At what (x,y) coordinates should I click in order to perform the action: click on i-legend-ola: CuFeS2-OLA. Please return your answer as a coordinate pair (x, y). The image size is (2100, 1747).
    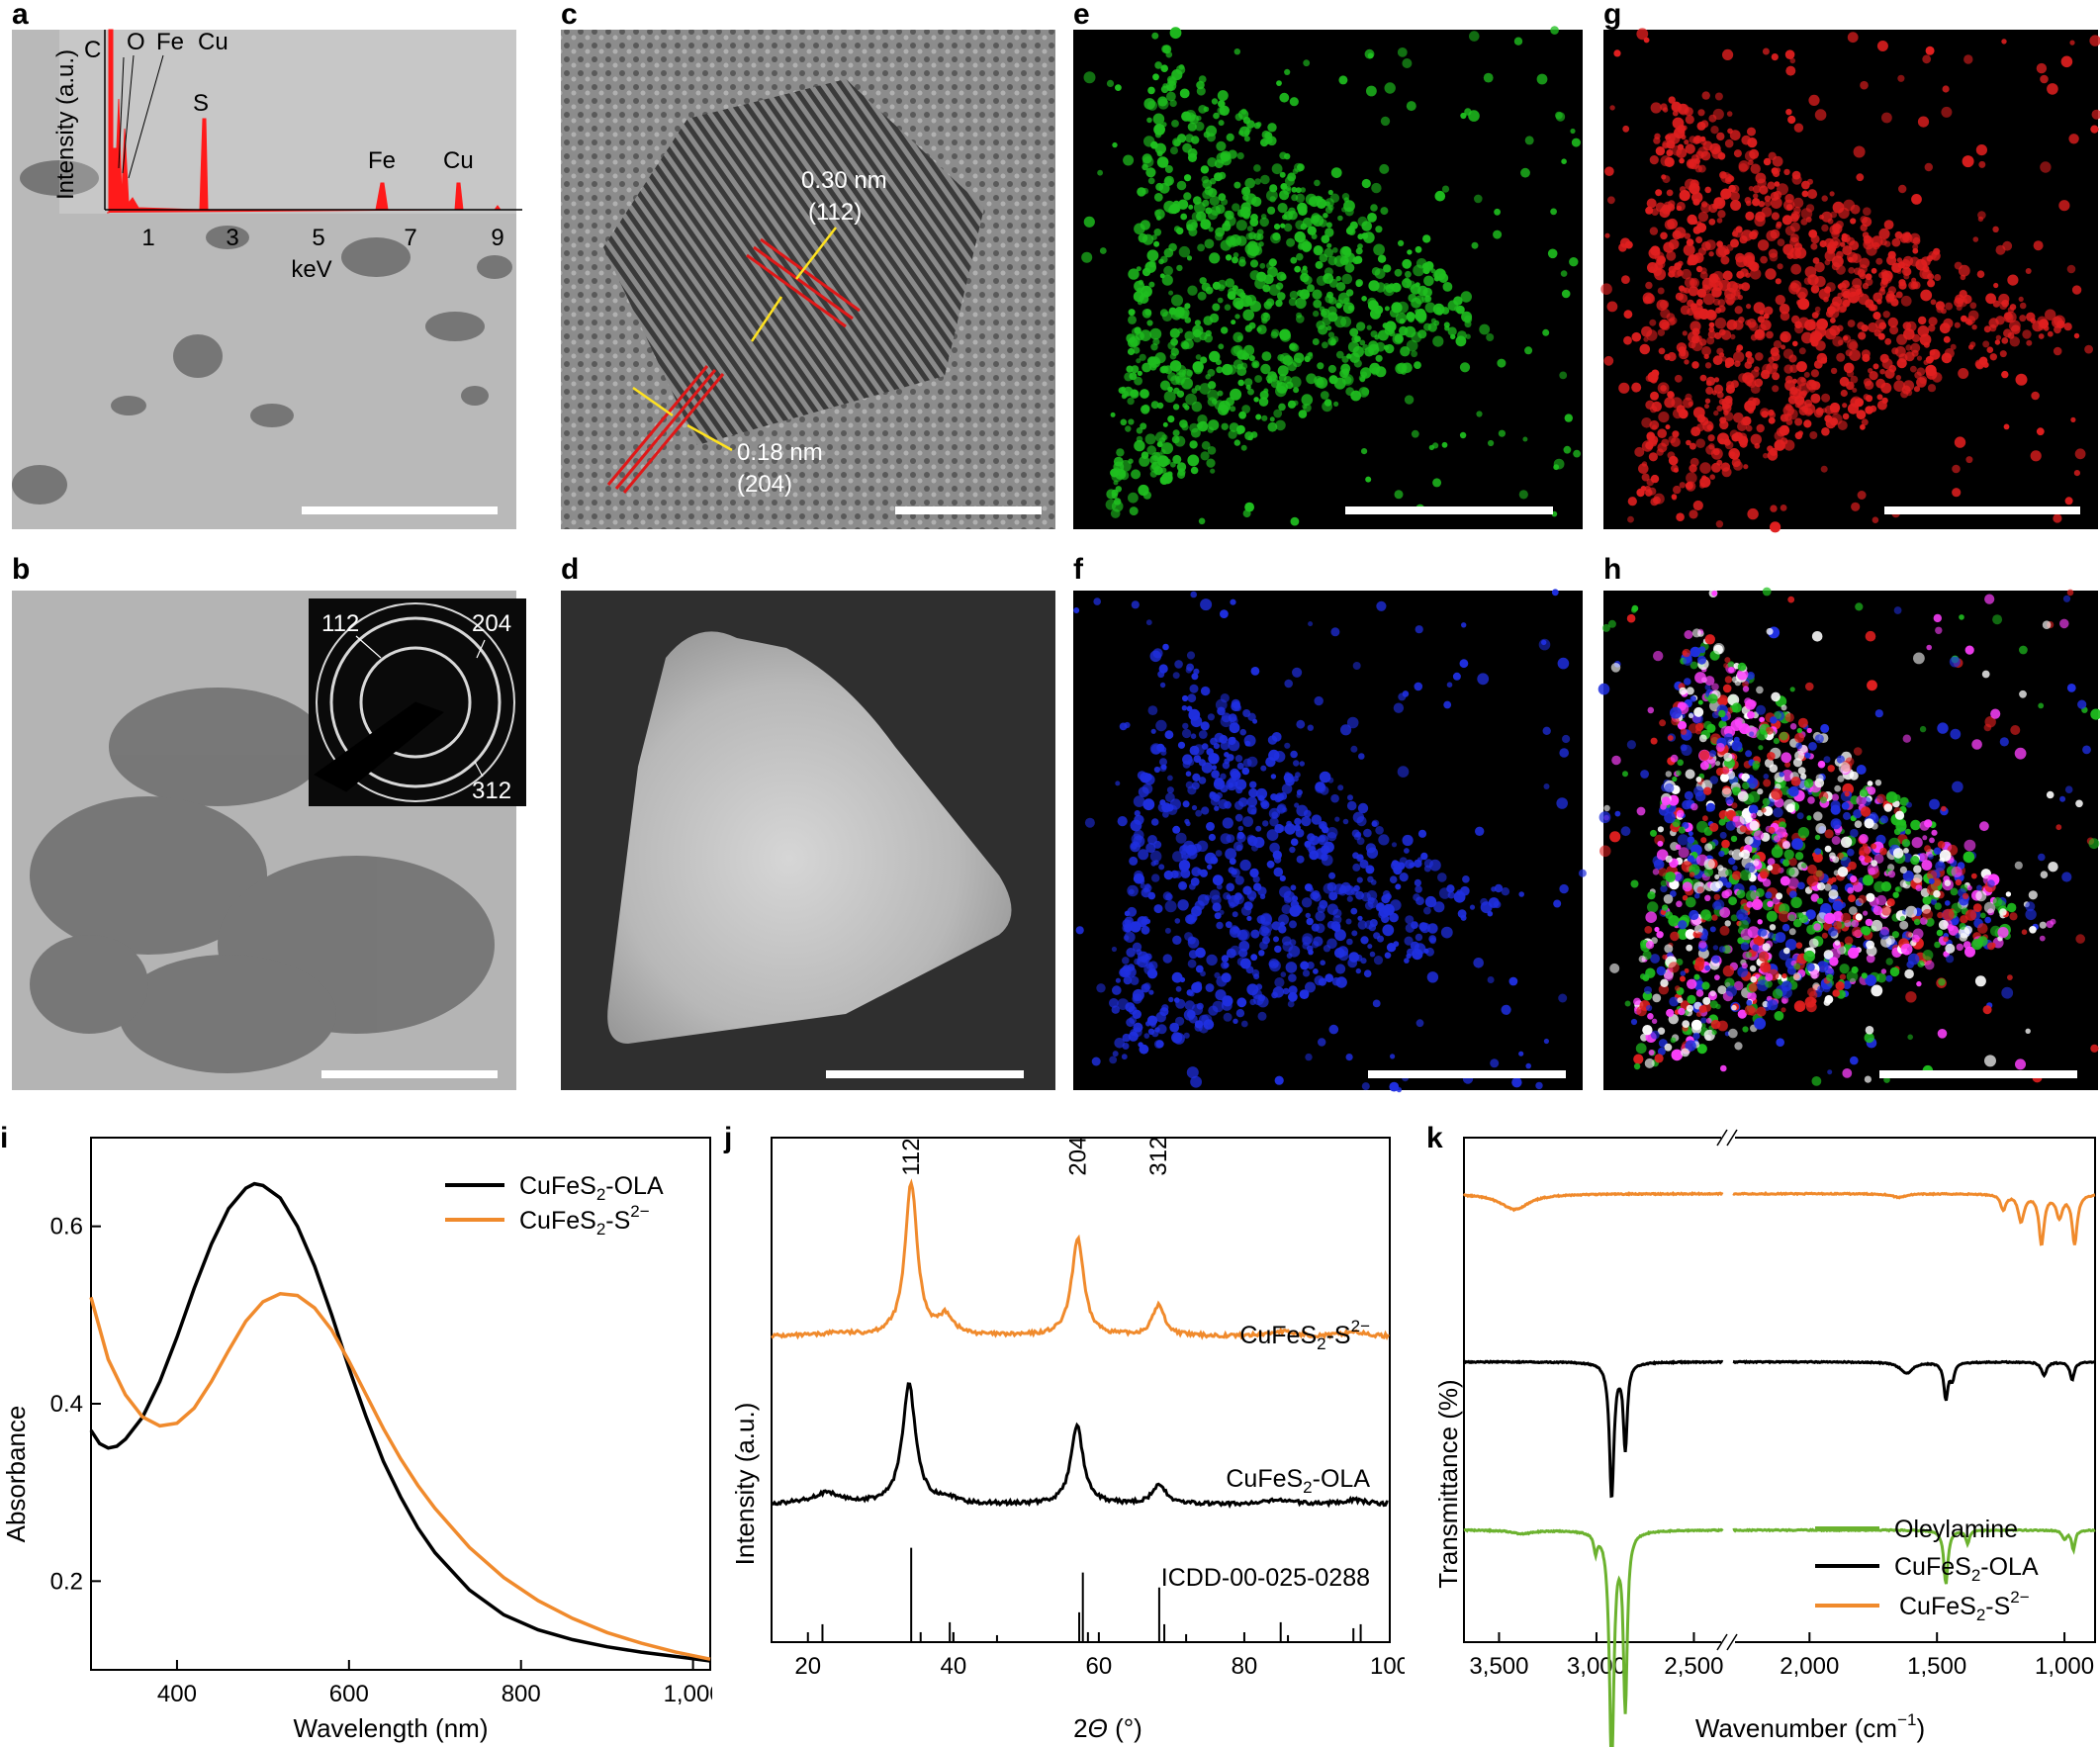
    Looking at the image, I should click on (591, 1188).